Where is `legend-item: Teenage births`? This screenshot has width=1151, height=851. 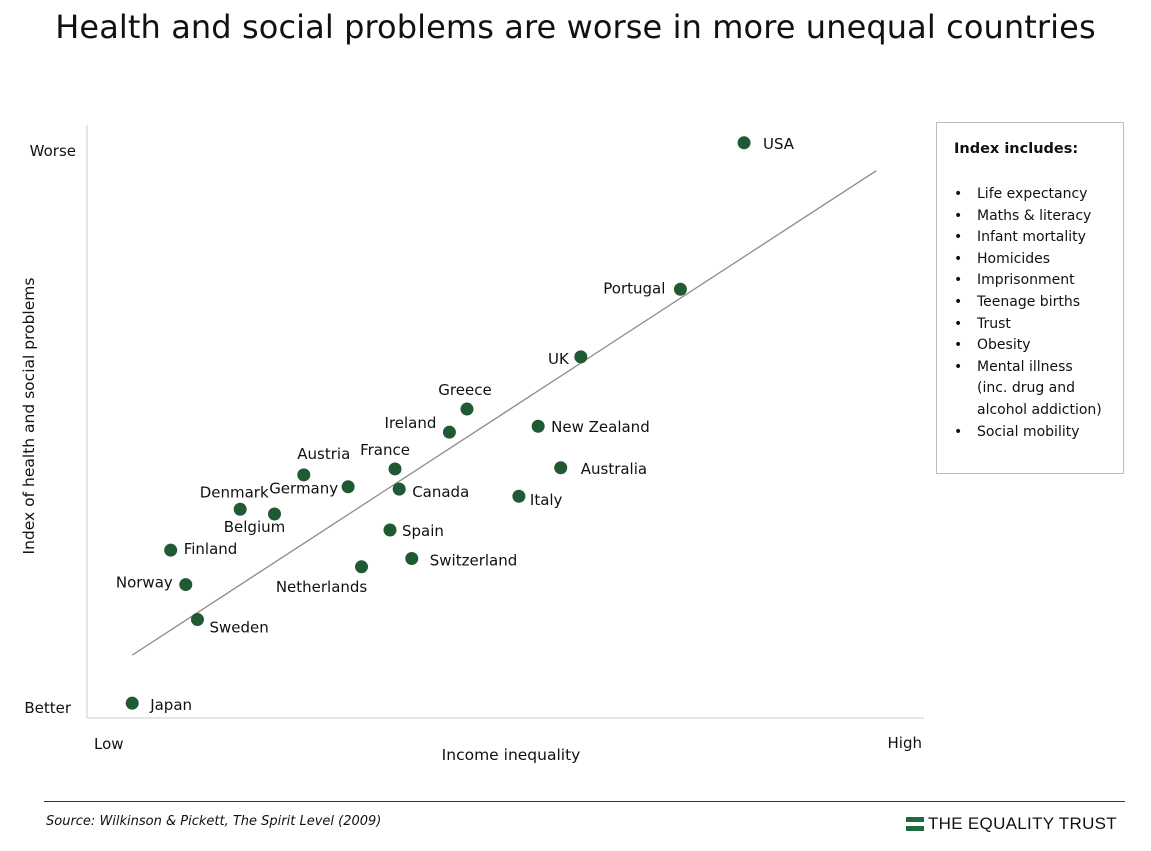 legend-item: Teenage births is located at coordinates (1039, 303).